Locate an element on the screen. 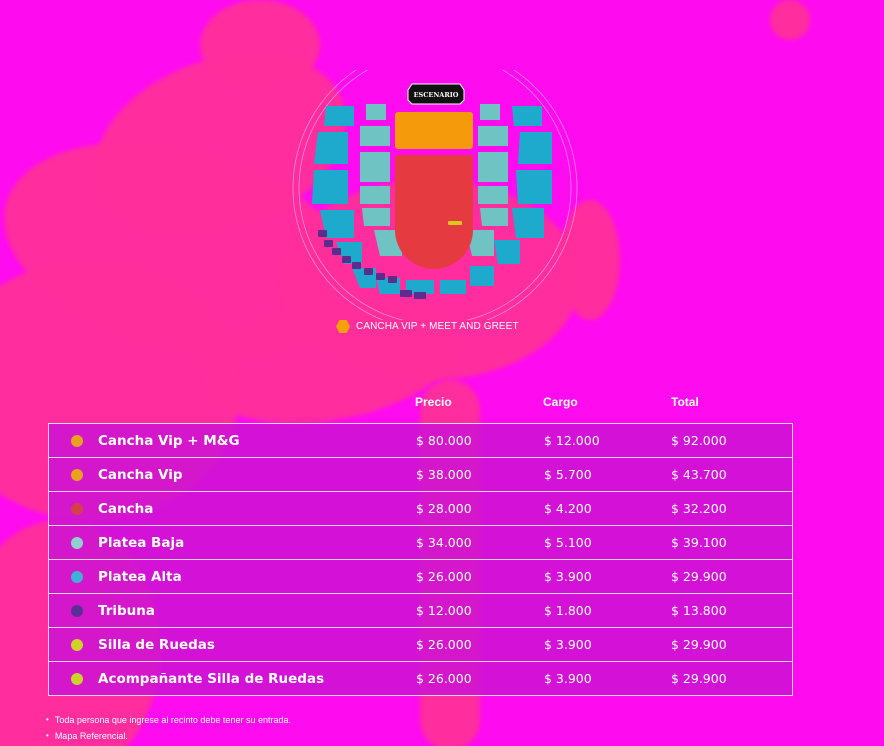 The image size is (884, 746). table-row: Tribuna $ 12.000 $ 1.800 $ 13.800 is located at coordinates (420, 610).